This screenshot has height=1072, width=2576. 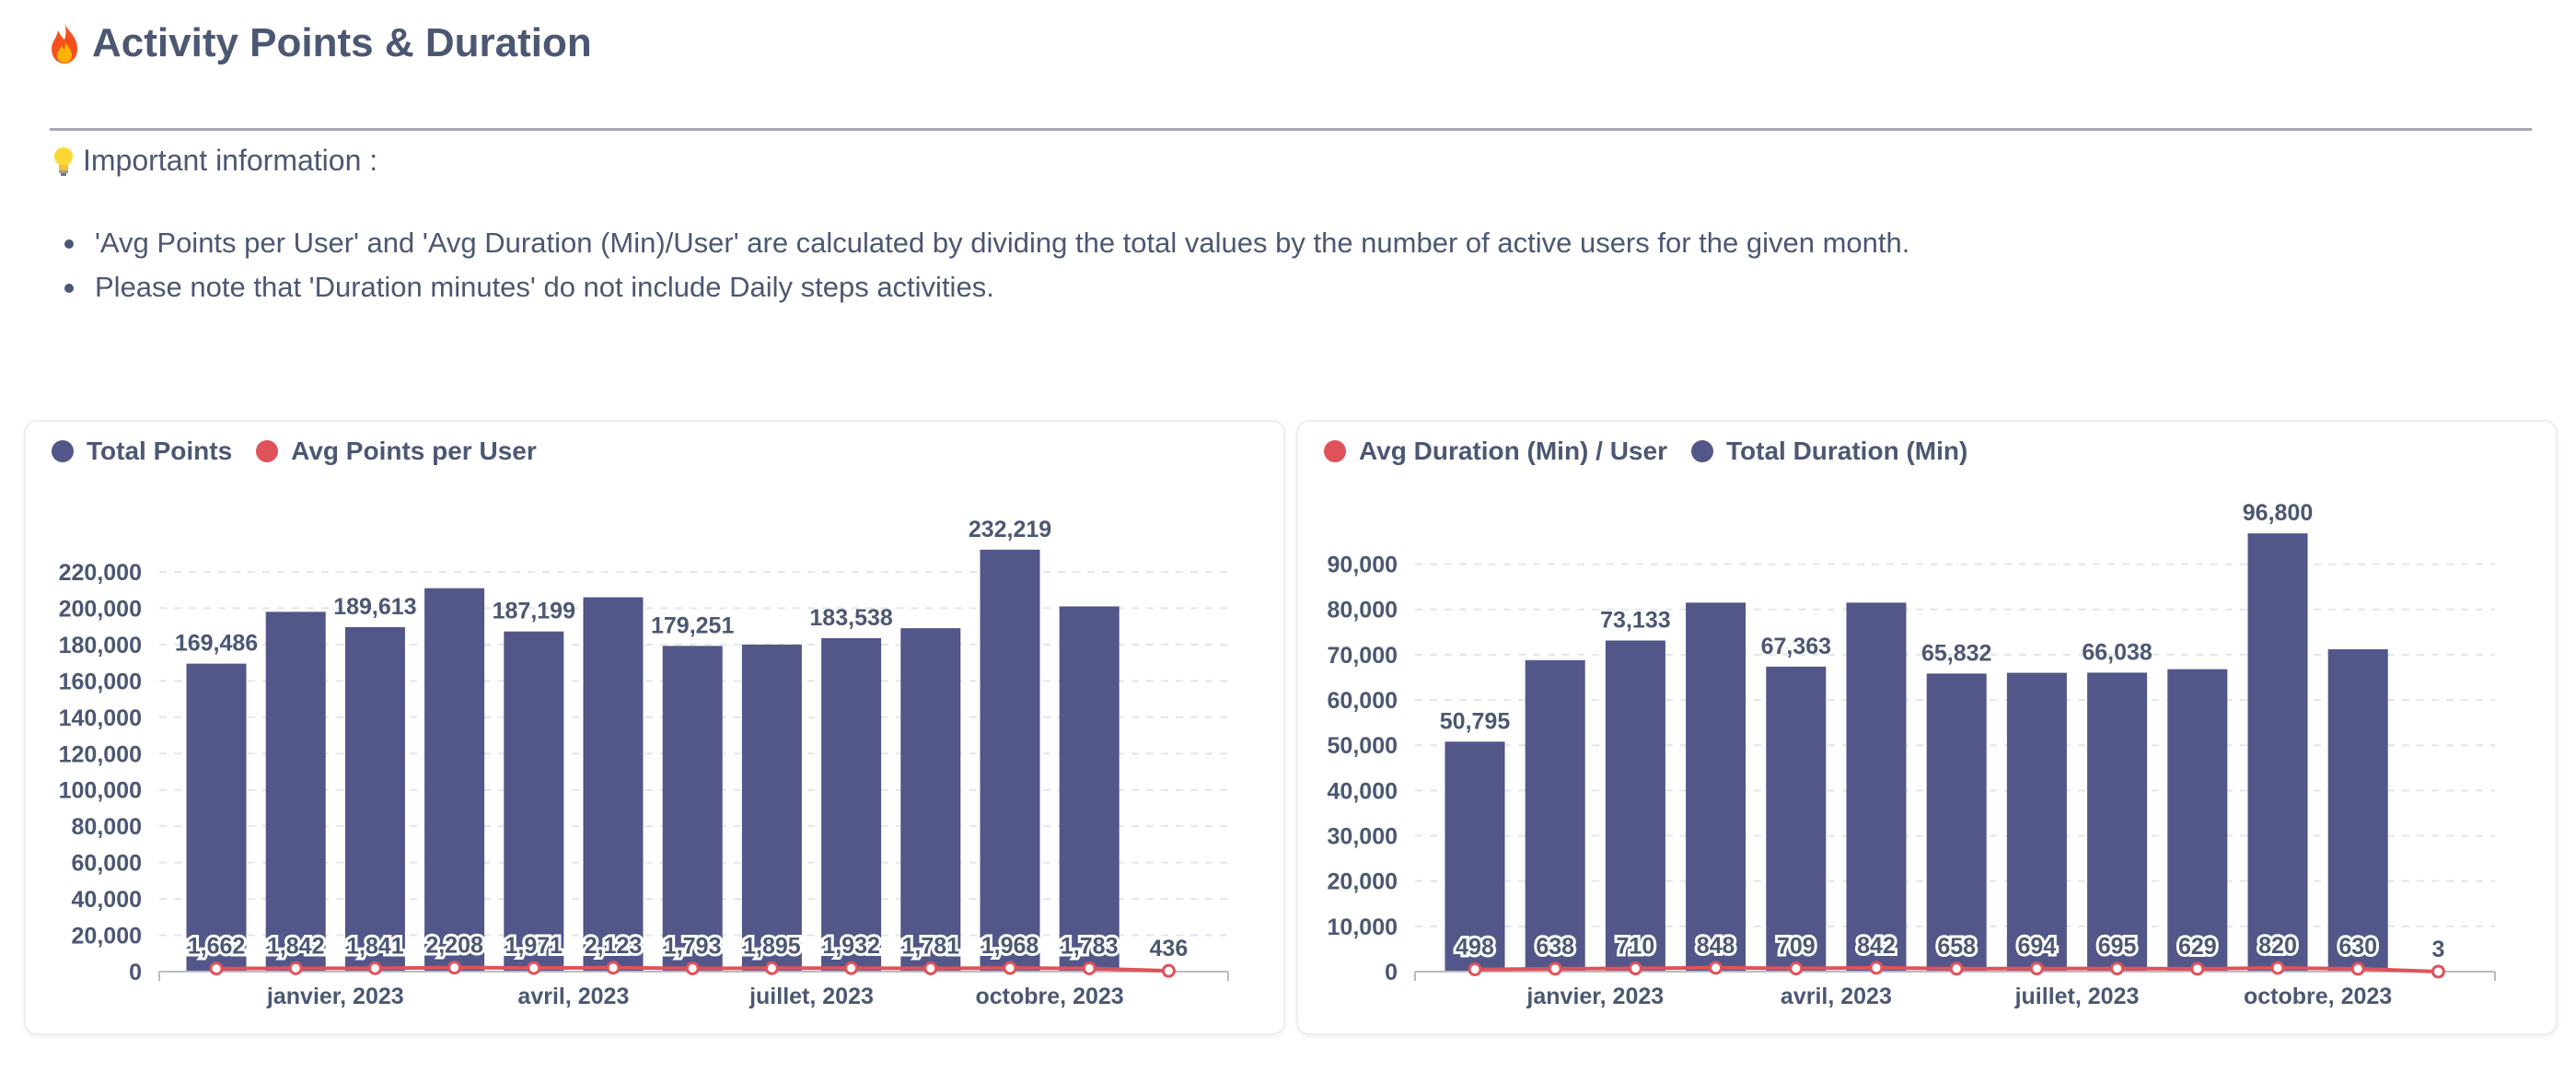 What do you see at coordinates (1956, 653) in the screenshot?
I see `bar-value-label: 65,832` at bounding box center [1956, 653].